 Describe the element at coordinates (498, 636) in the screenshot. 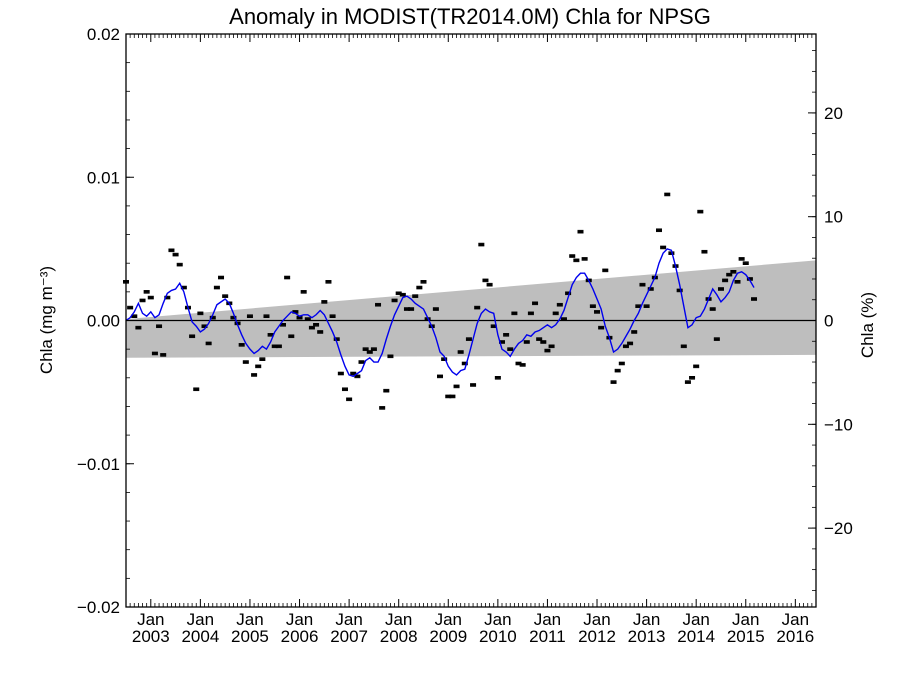

I see `x-tick-label-year: 2010` at that location.